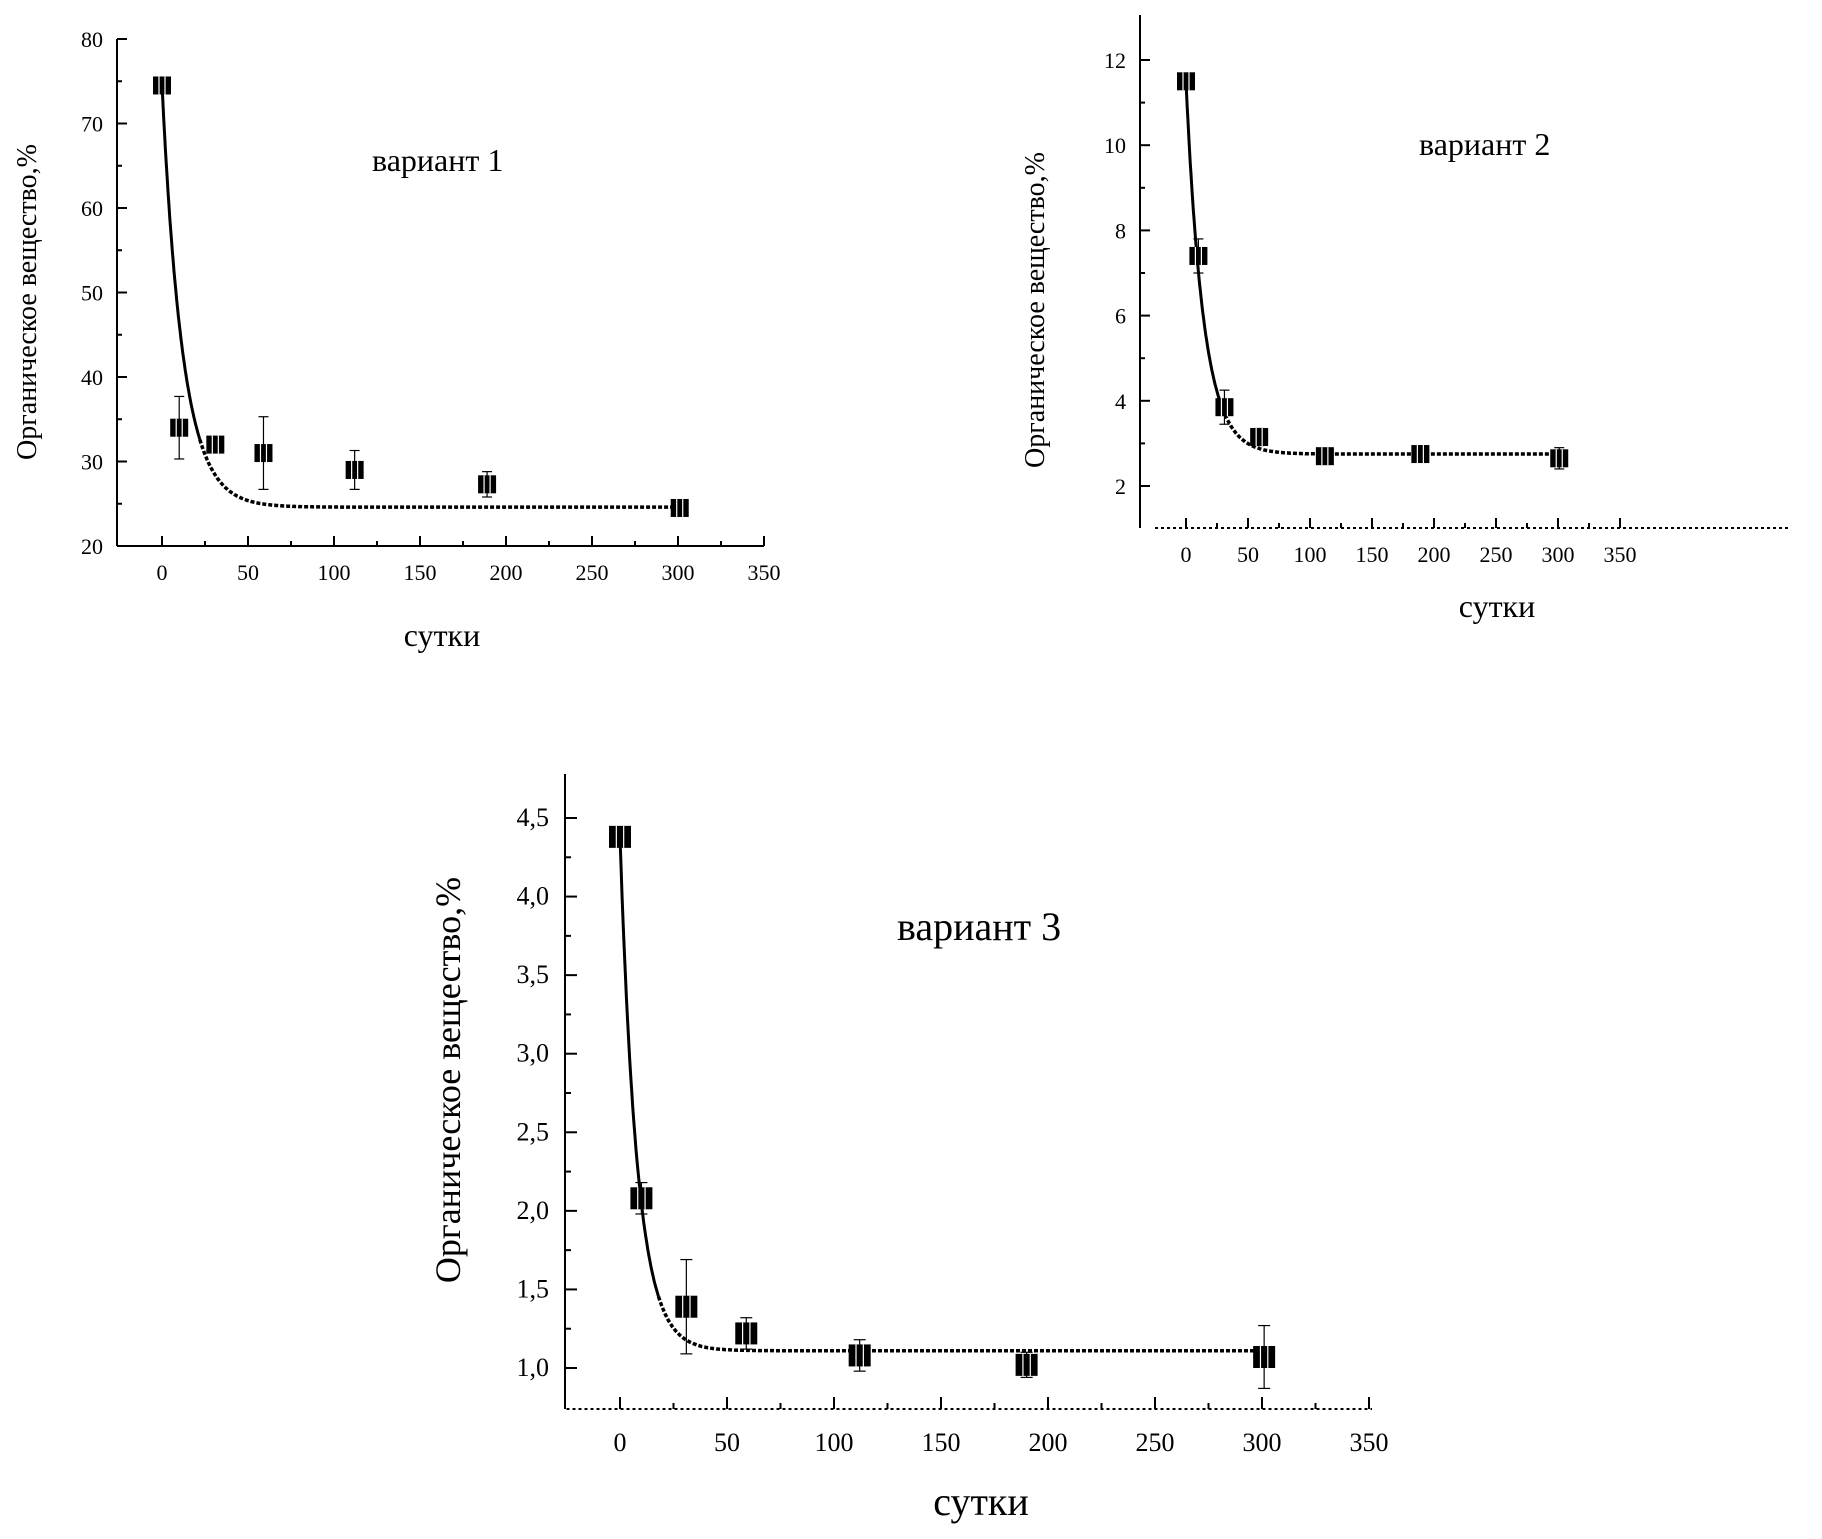  I want to click on y-tick-label: 10, so click(1115, 145).